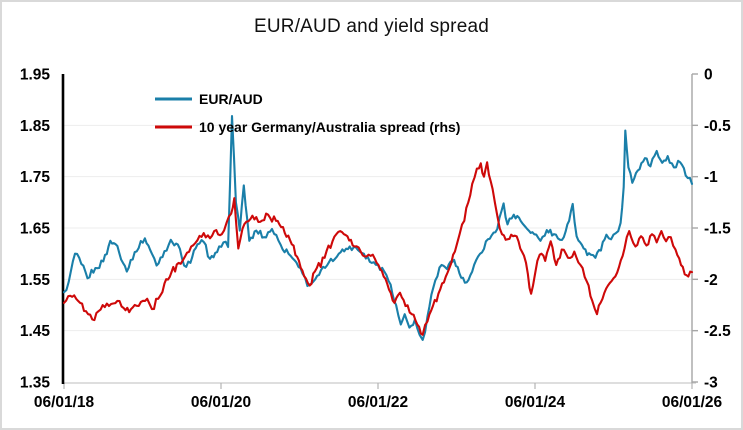 The width and height of the screenshot is (743, 430). I want to click on right-axis-tick-label: -1, so click(711, 177).